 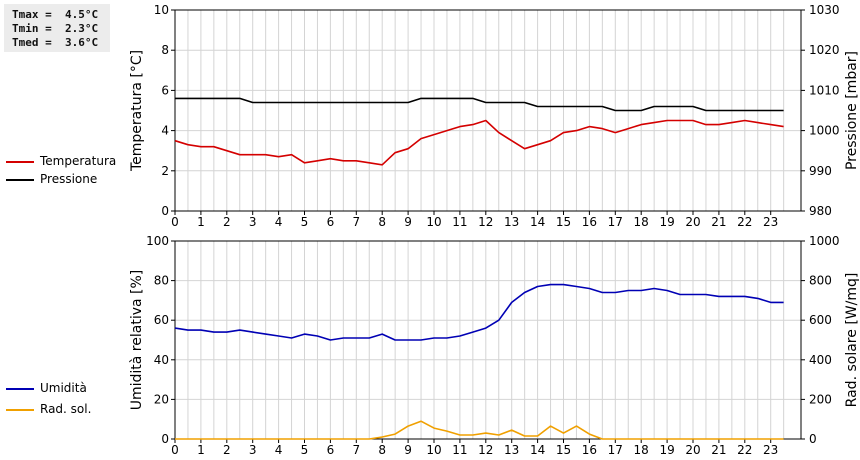 I want to click on y-right-tick-label: 1030, so click(x=824, y=10).